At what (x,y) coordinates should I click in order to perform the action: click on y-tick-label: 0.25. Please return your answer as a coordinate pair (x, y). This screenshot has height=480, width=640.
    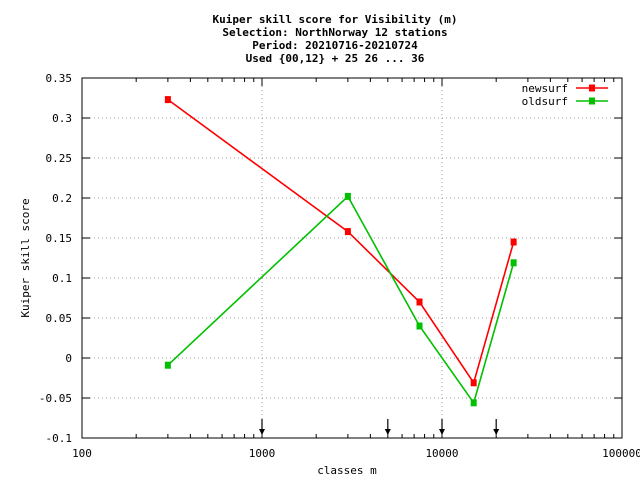
    Looking at the image, I should click on (59, 158).